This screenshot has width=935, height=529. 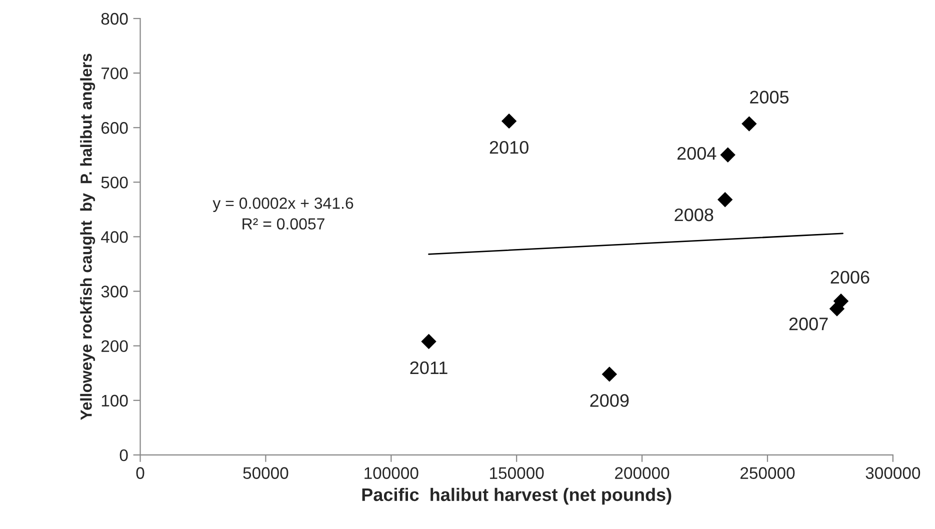 I want to click on x-tick-label: 100000, so click(x=391, y=473).